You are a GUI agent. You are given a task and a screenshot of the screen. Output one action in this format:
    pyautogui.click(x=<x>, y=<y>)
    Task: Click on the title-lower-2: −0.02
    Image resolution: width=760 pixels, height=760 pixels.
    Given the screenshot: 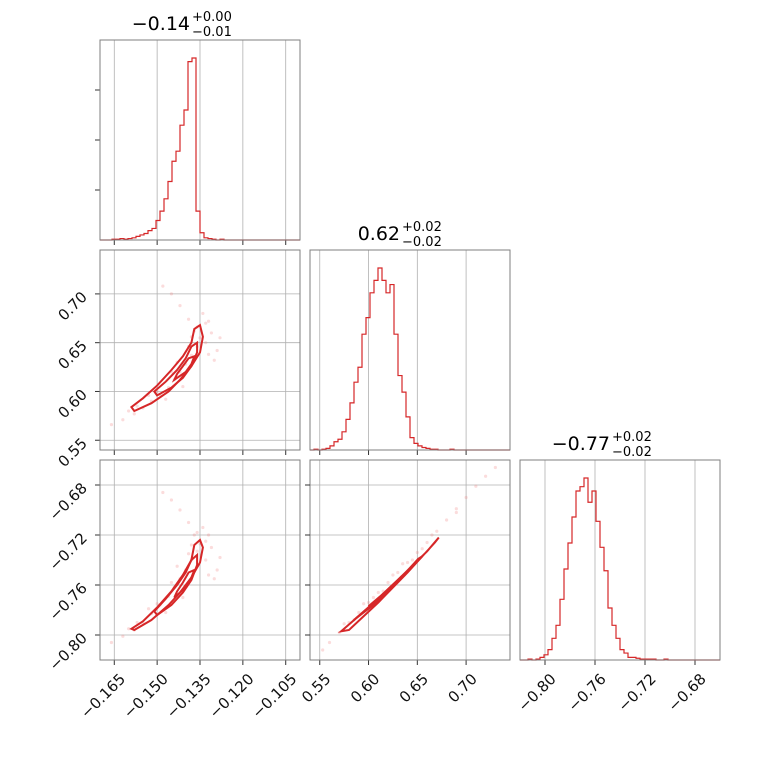 What is the action you would take?
    pyautogui.click(x=632, y=452)
    